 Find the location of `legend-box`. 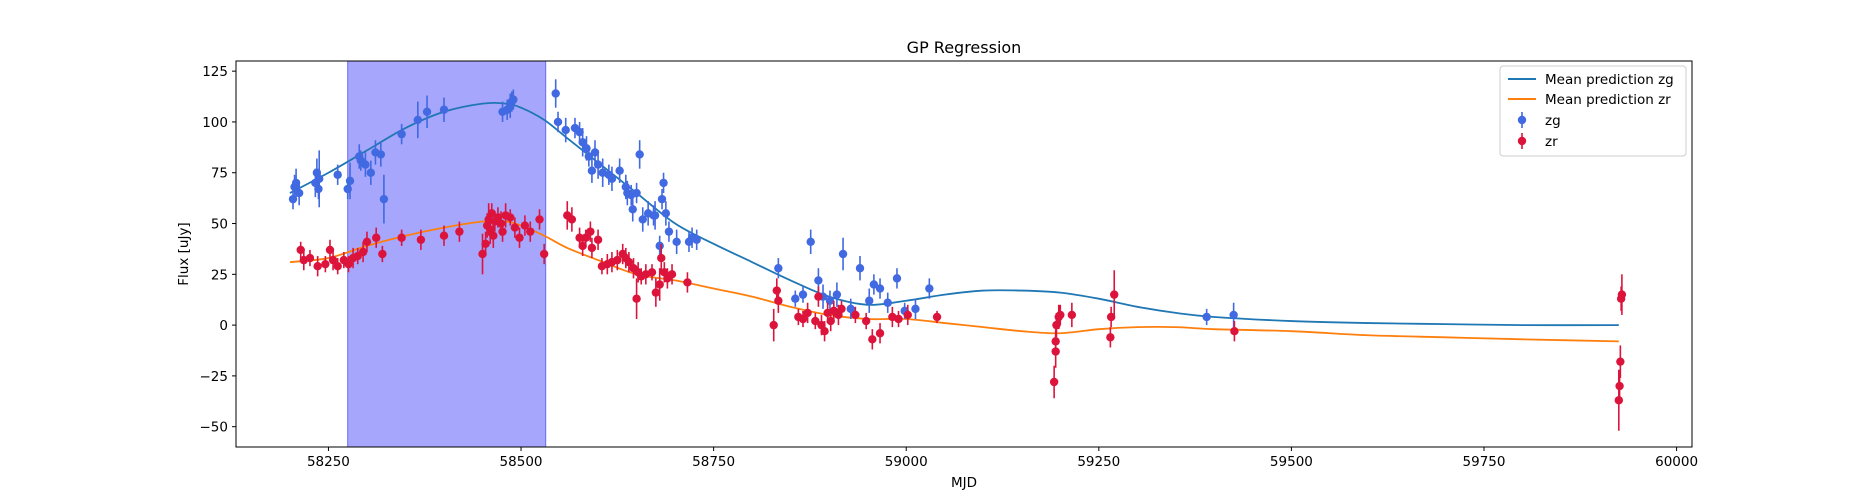

legend-box is located at coordinates (1593, 111).